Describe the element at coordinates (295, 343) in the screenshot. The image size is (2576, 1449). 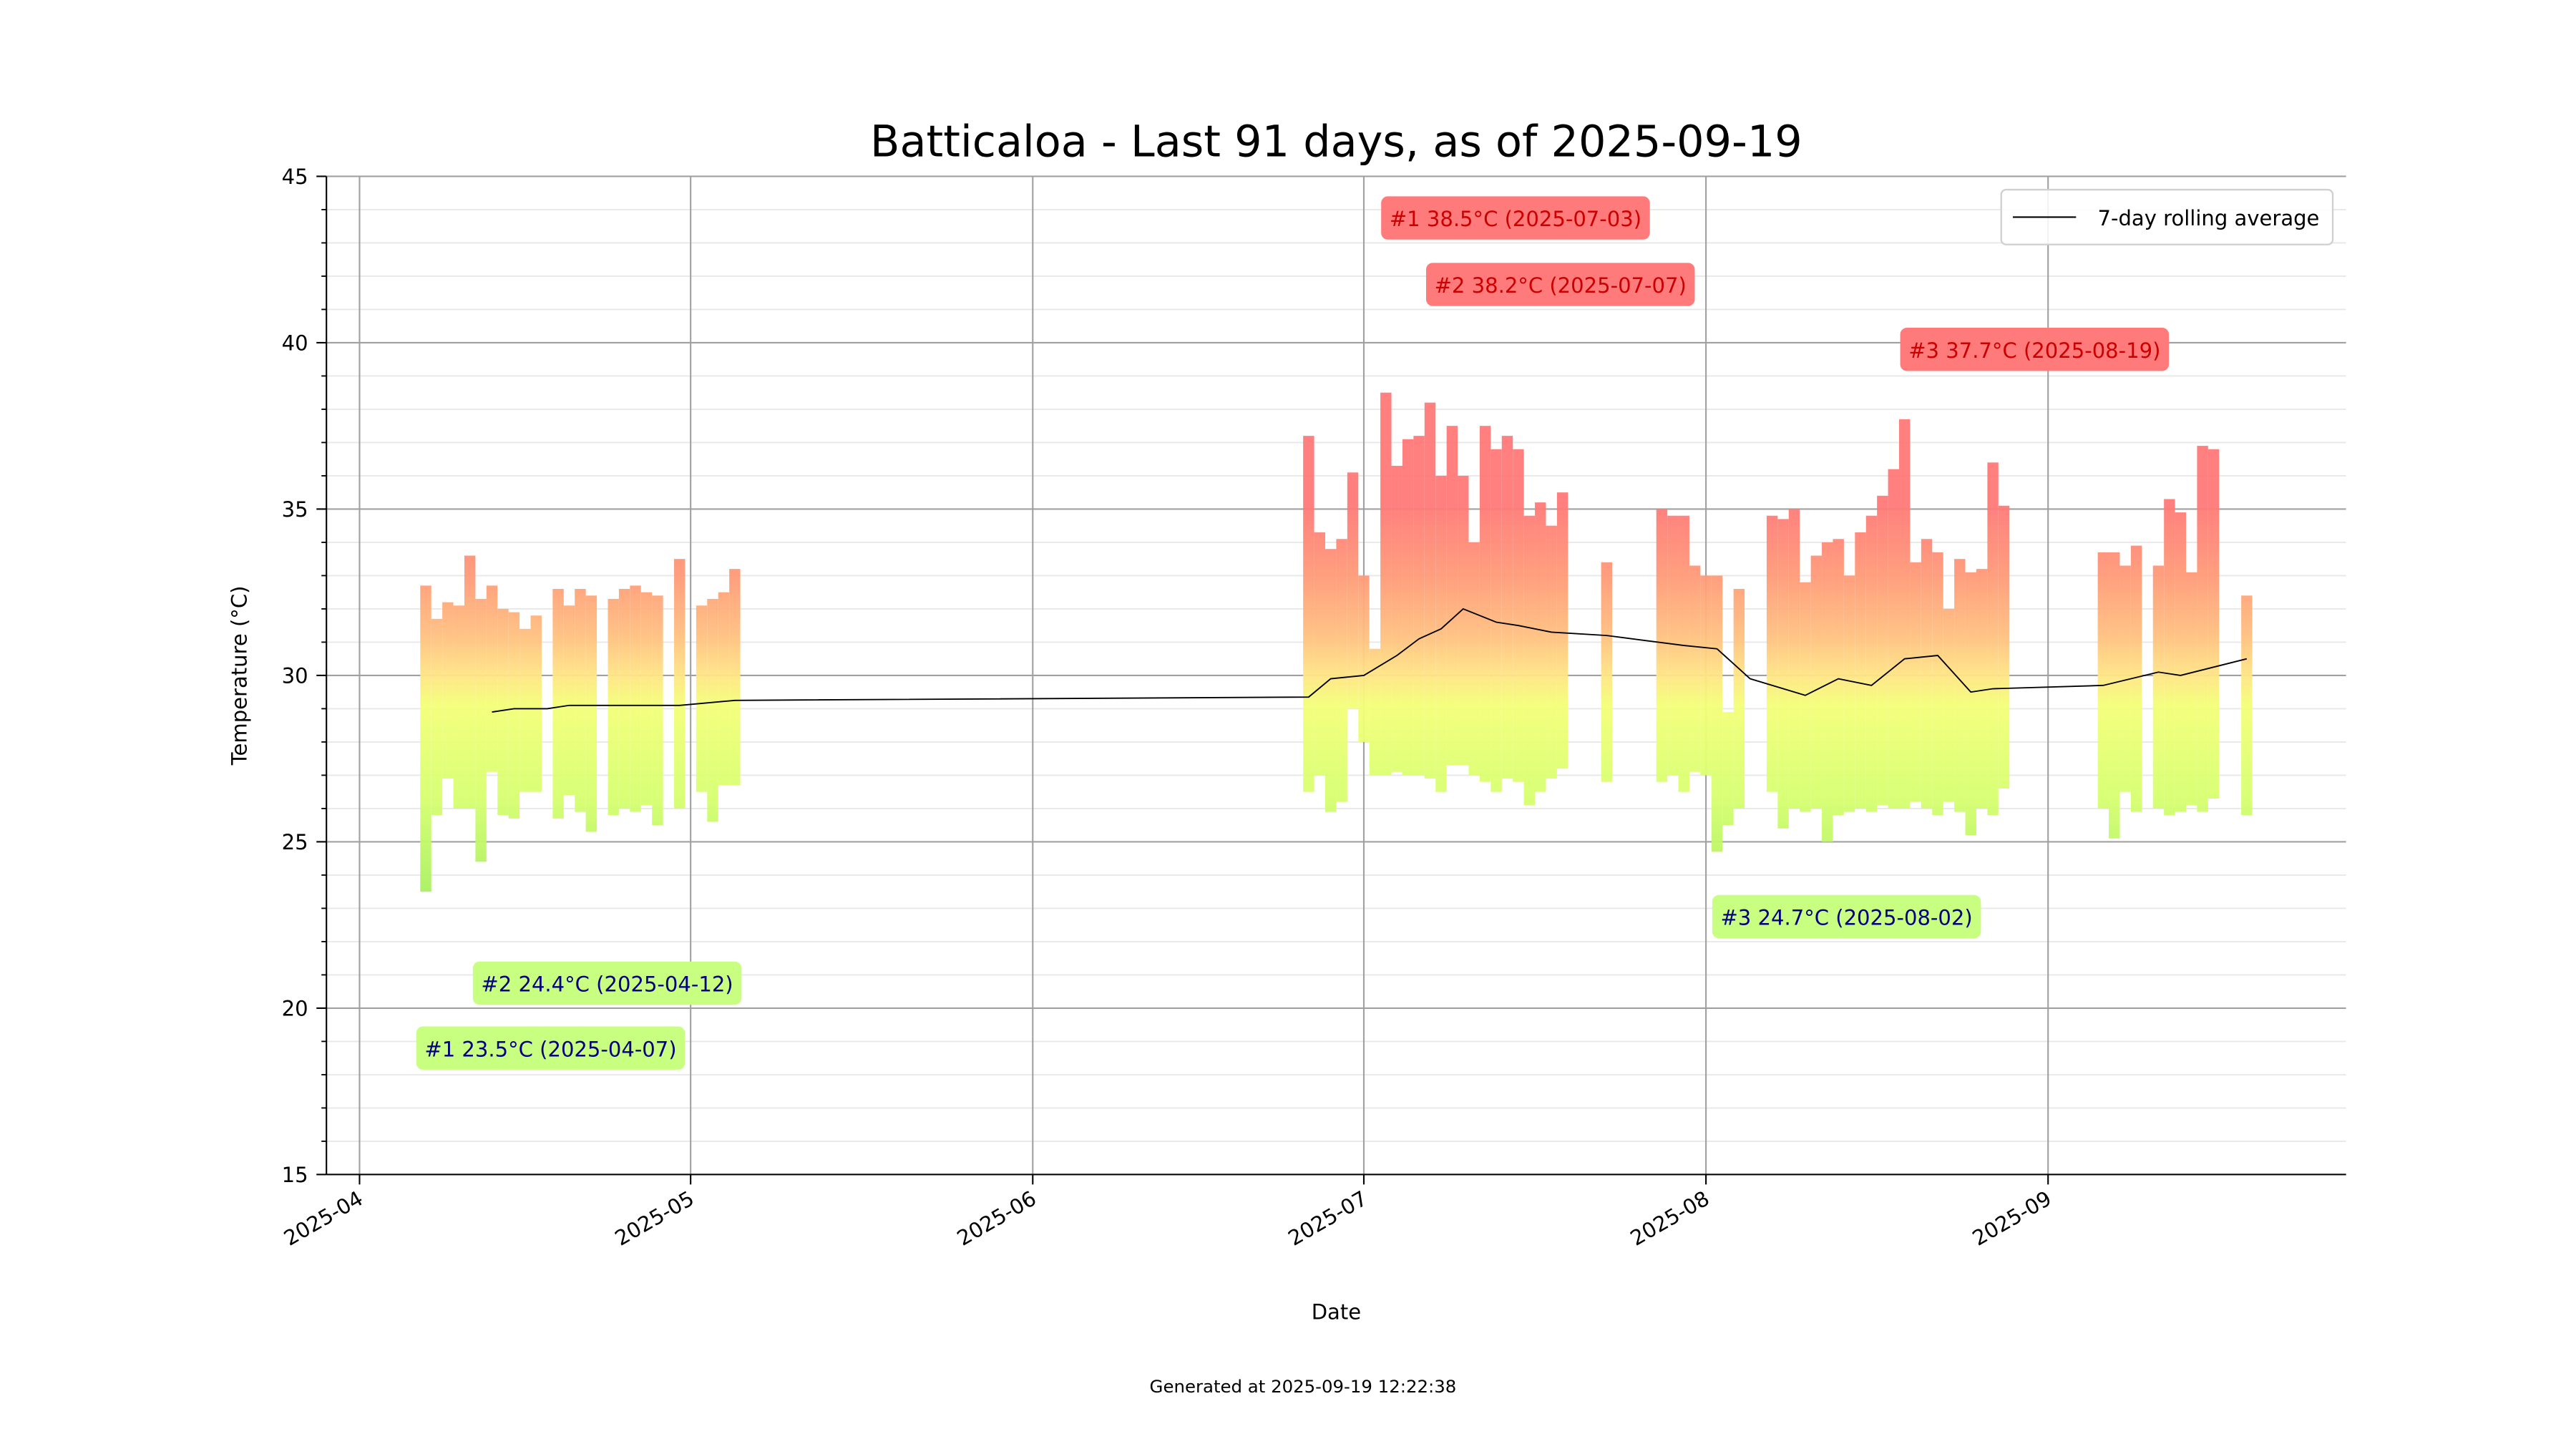
I see `y-tick-label: 40` at that location.